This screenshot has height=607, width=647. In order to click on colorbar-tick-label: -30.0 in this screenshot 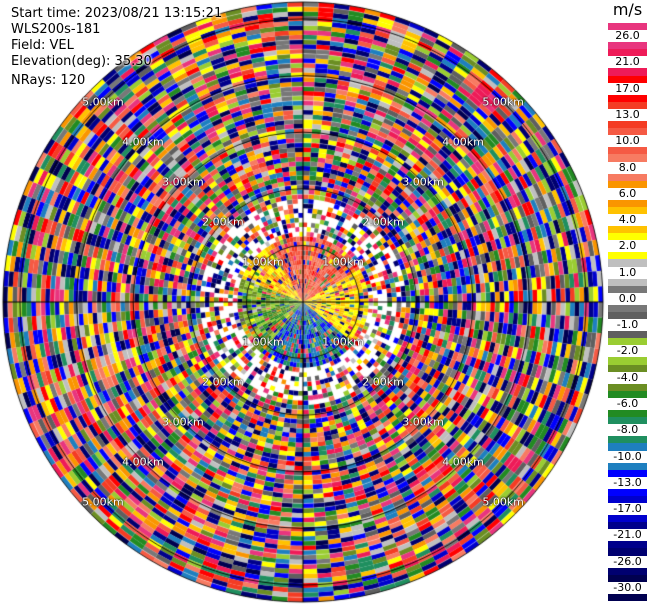, I will do `click(627, 587)`.